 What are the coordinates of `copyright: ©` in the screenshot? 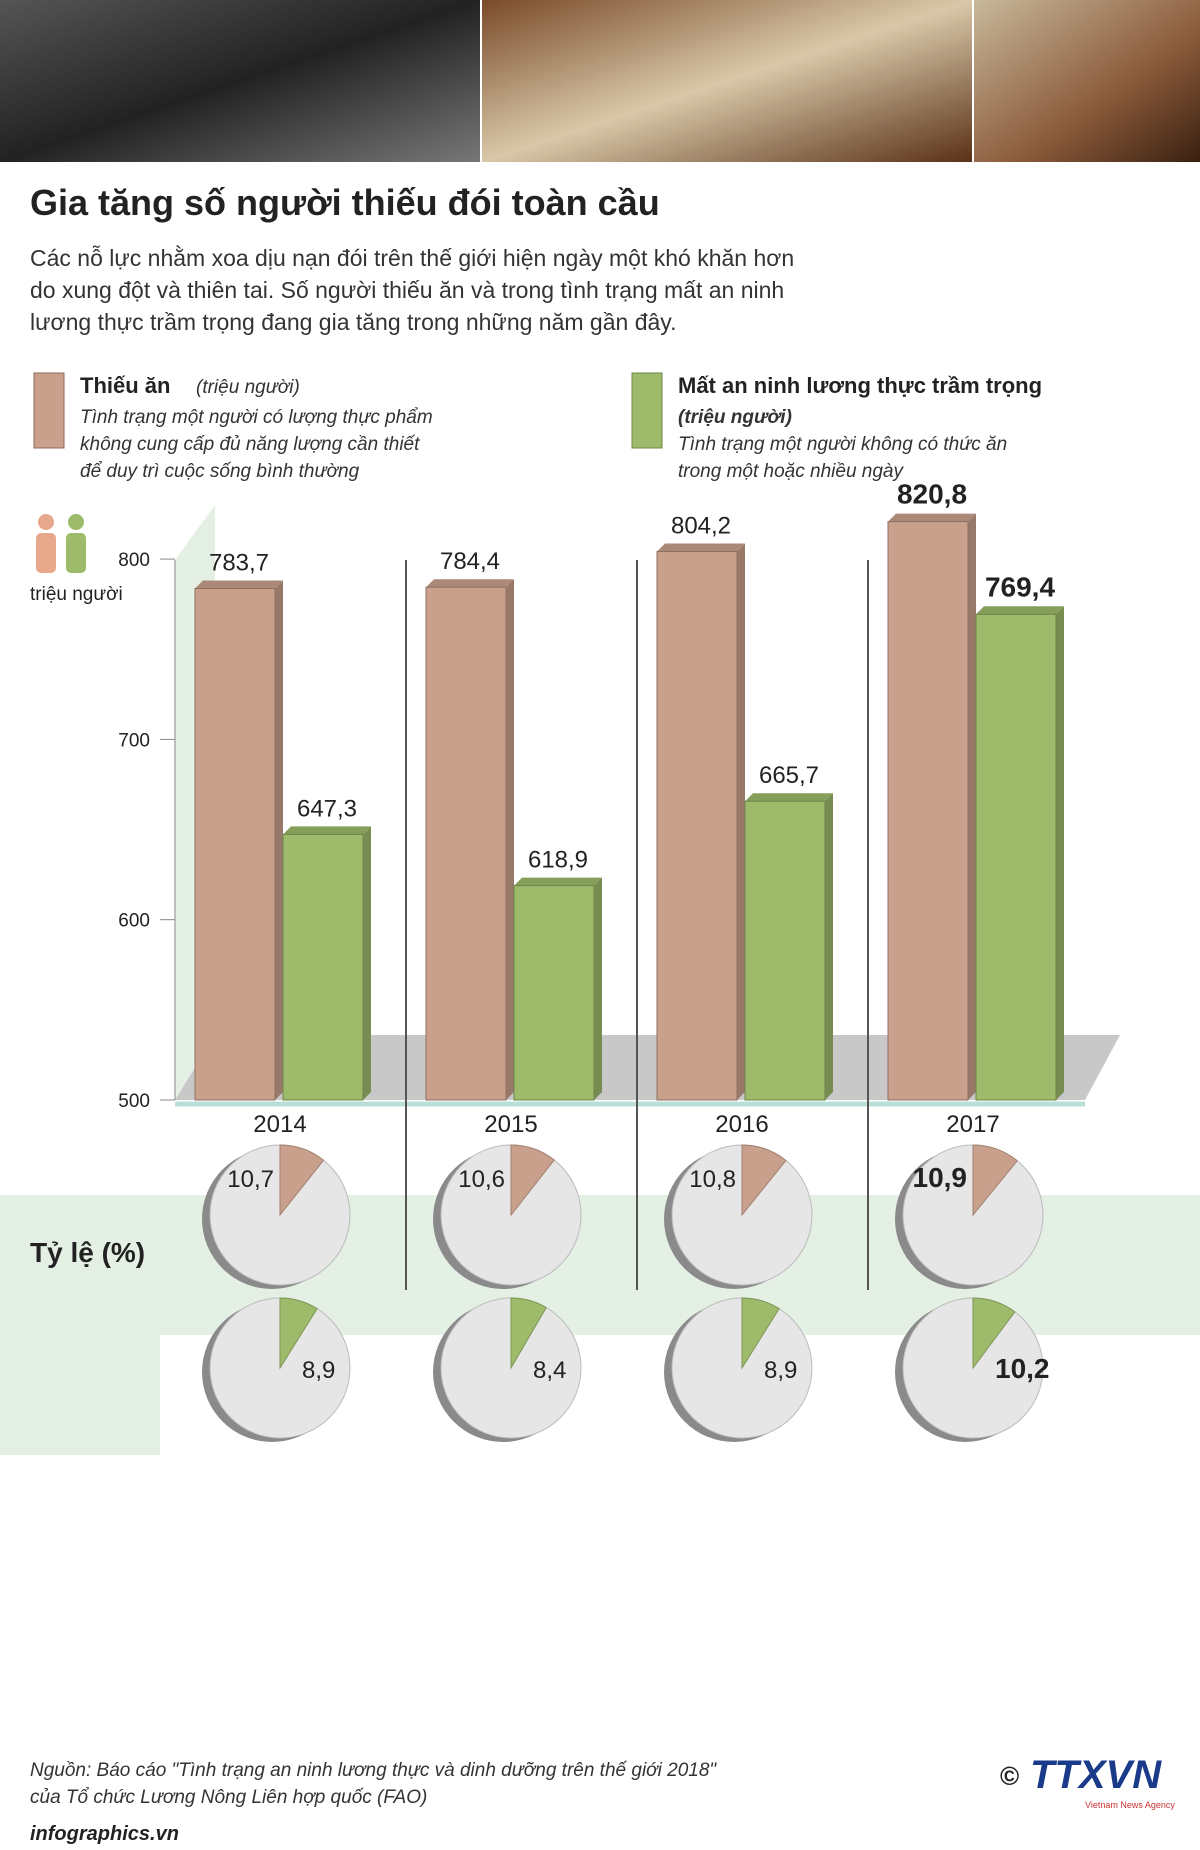 It's located at (1009, 1776).